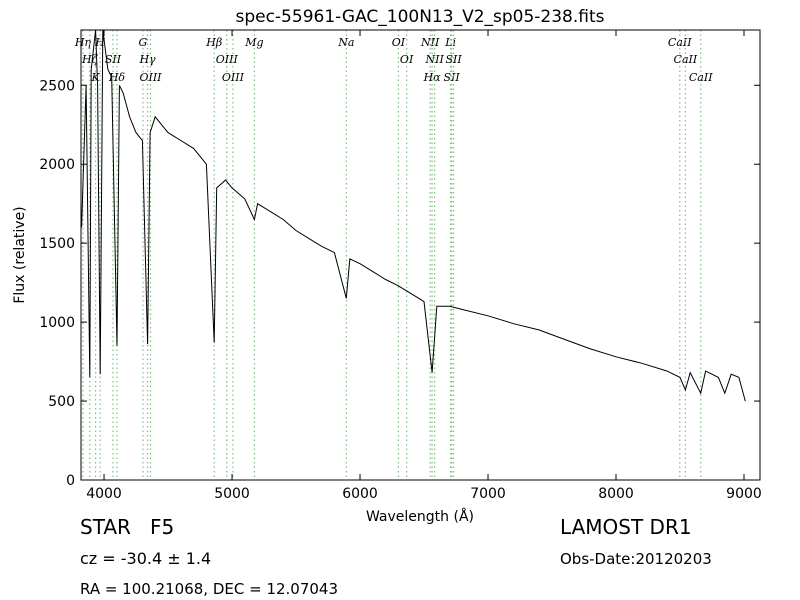  What do you see at coordinates (70, 481) in the screenshot?
I see `y-tick-label: 0` at bounding box center [70, 481].